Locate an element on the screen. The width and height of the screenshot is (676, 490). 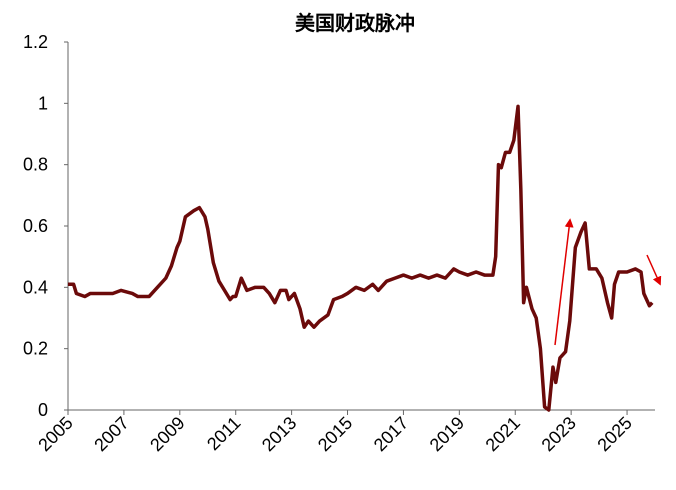
x-tick-label: 2013 is located at coordinates (279, 434).